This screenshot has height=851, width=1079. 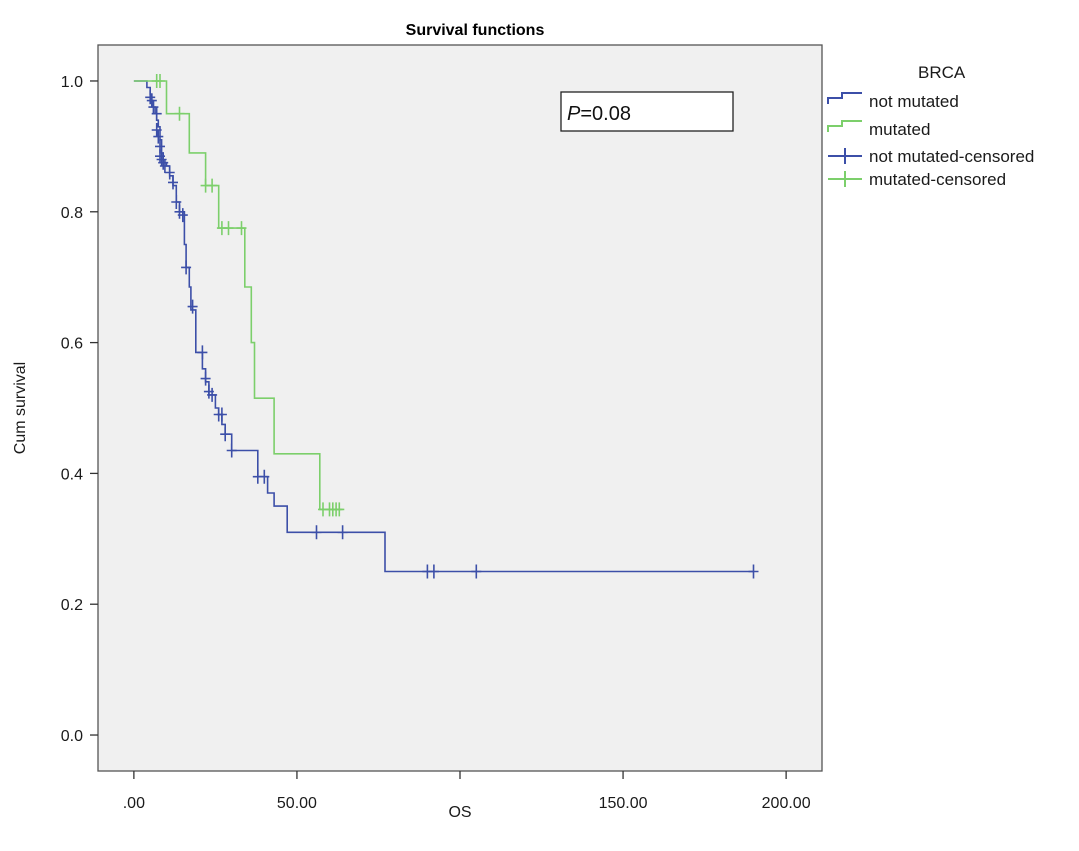 I want to click on x-tick-label-4: 200.00, so click(x=786, y=803).